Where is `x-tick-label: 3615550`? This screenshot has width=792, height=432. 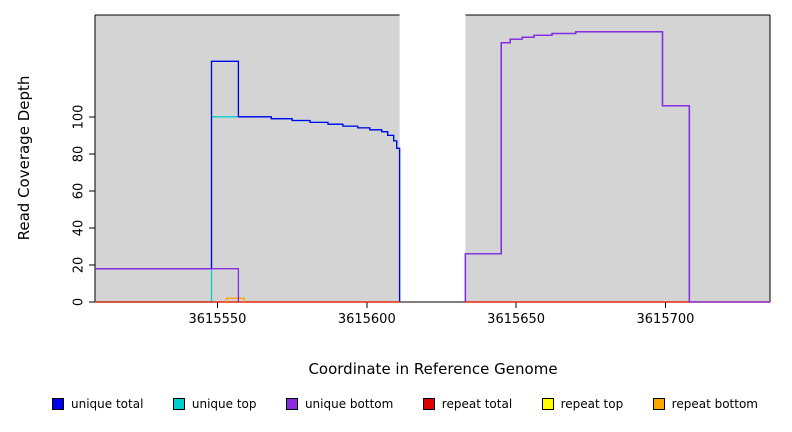
x-tick-label: 3615550 is located at coordinates (217, 319).